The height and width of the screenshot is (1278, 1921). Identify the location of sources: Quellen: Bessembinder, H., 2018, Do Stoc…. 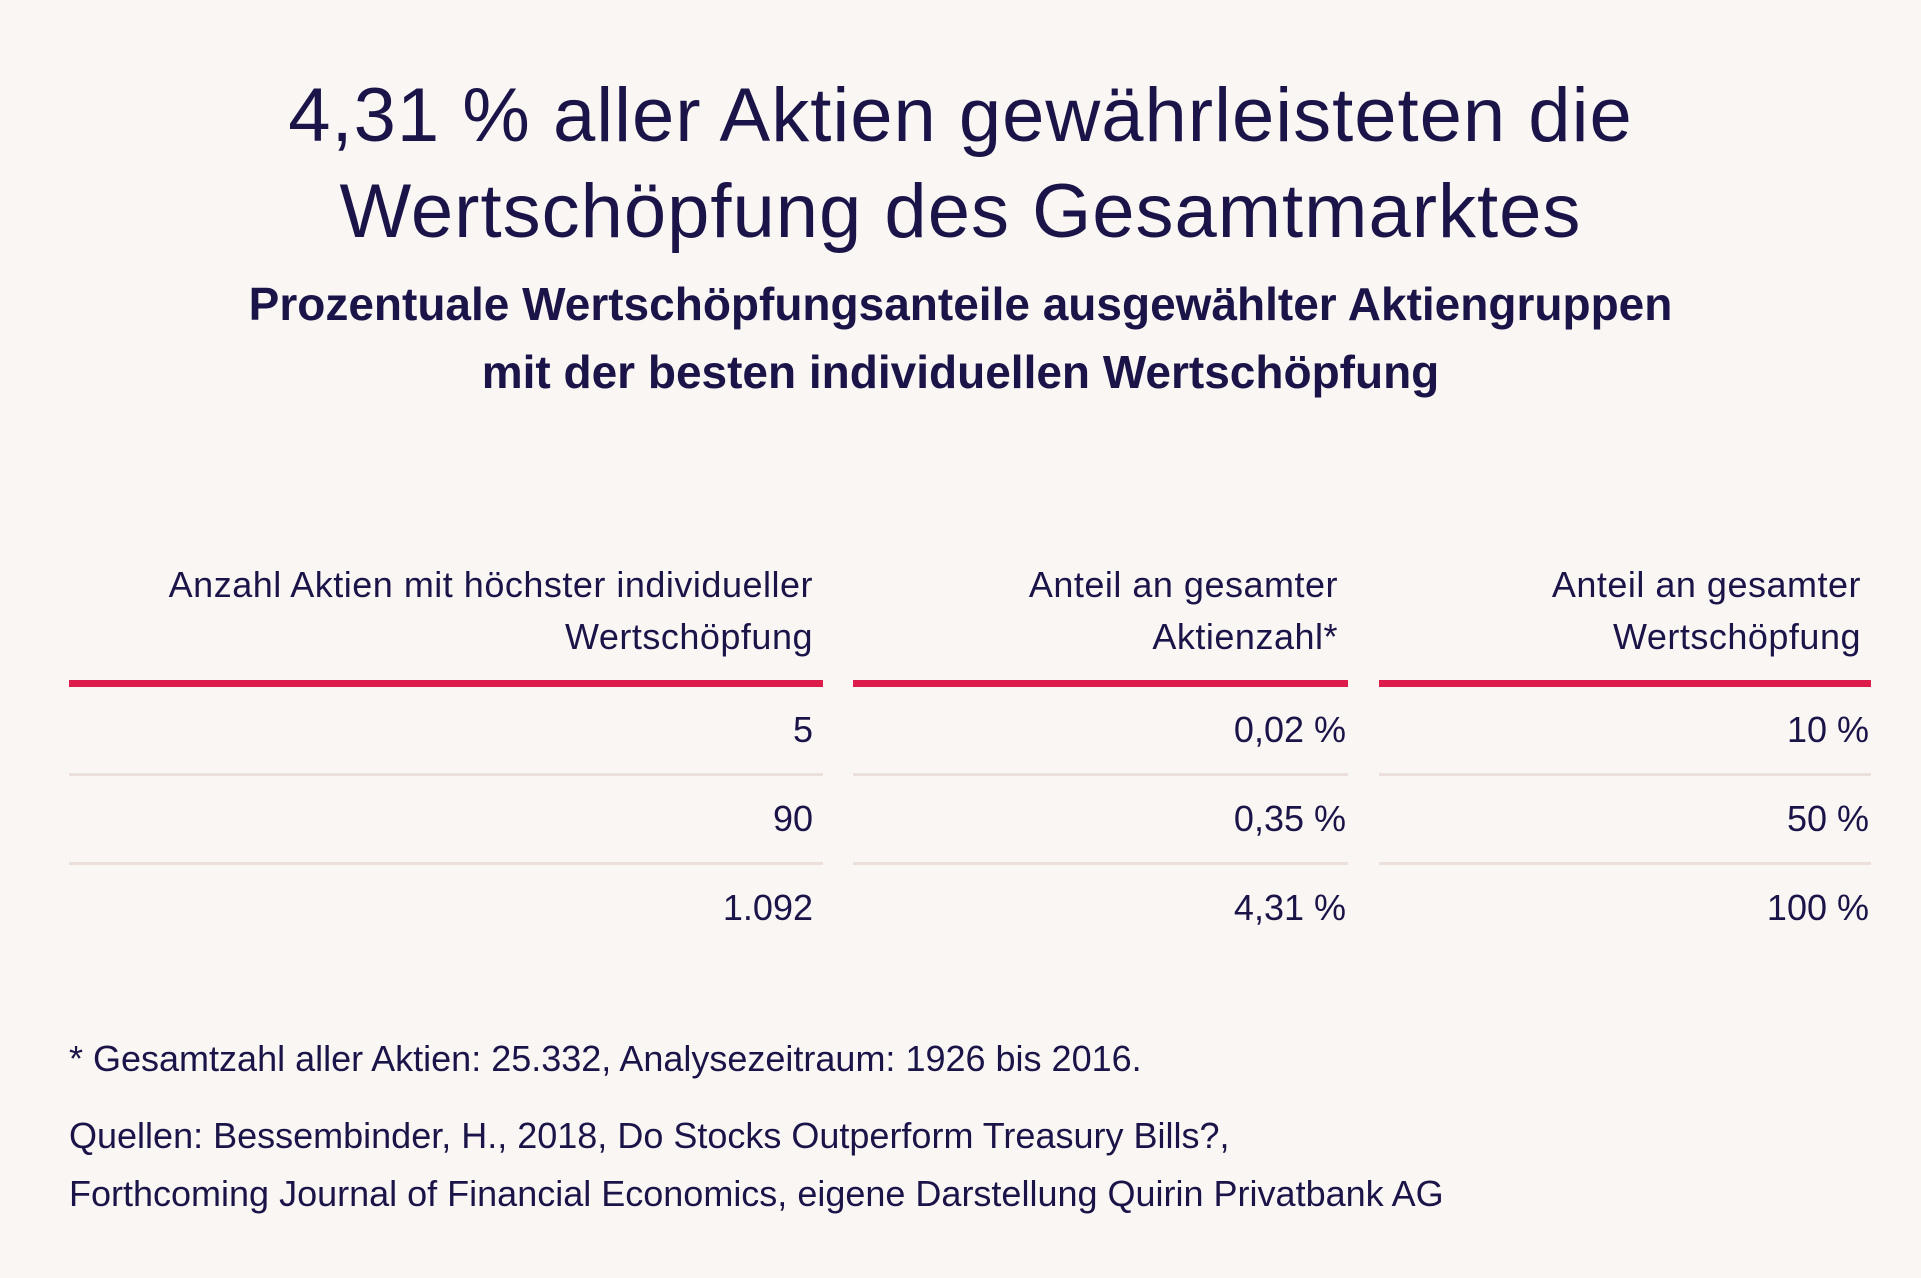
(756, 1165).